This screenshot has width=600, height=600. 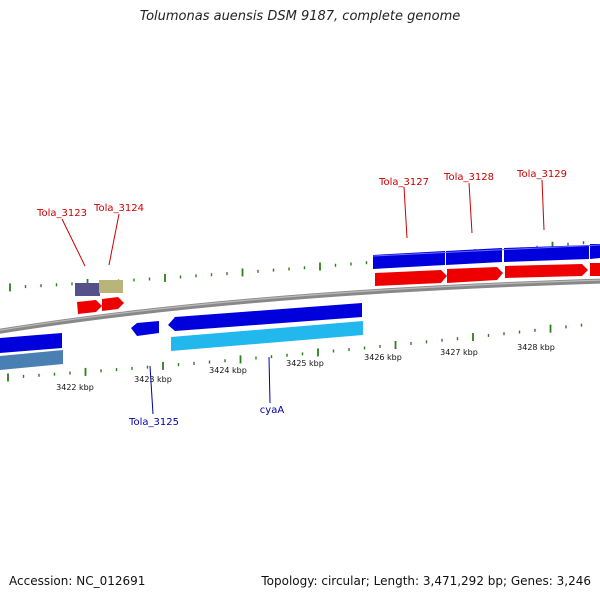 What do you see at coordinates (111, 286) in the screenshot?
I see `feature-box-khaki` at bounding box center [111, 286].